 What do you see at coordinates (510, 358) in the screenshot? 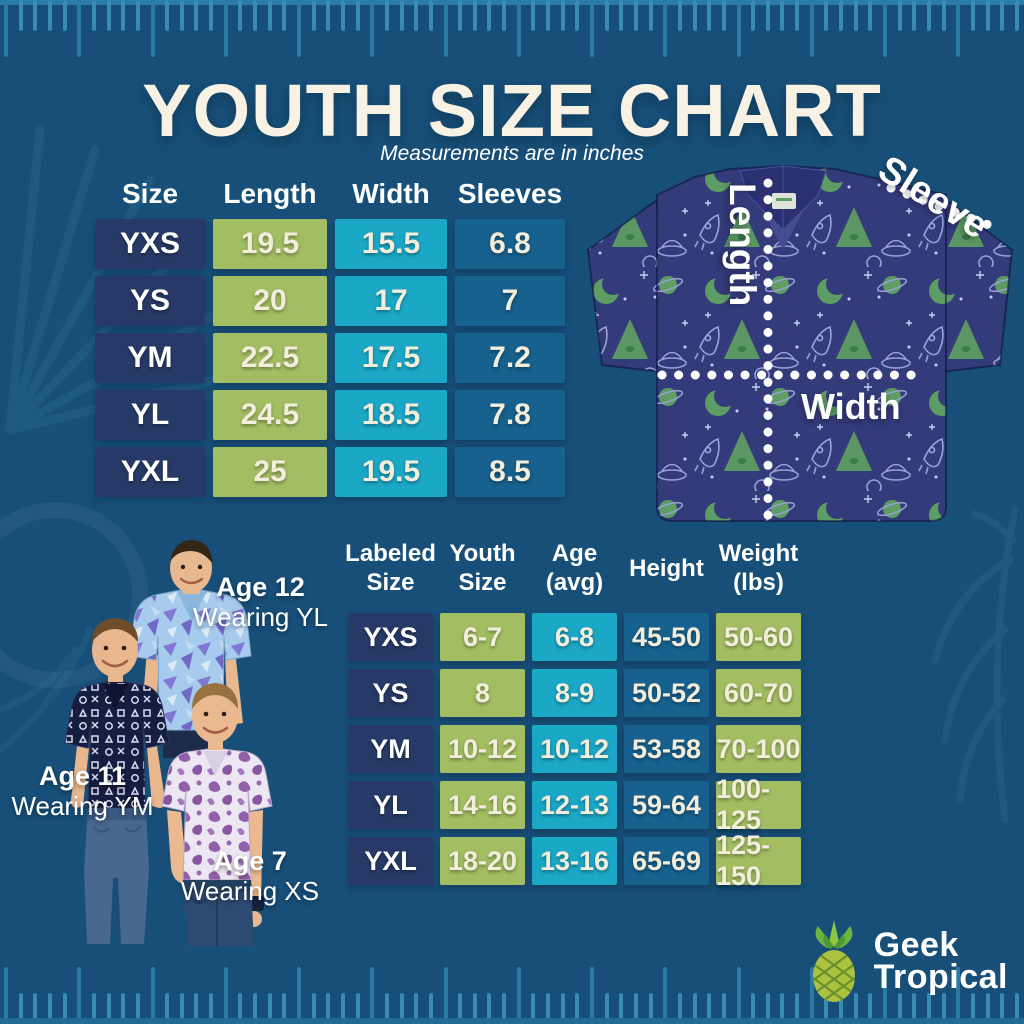
I see `value-cell: 7.2` at bounding box center [510, 358].